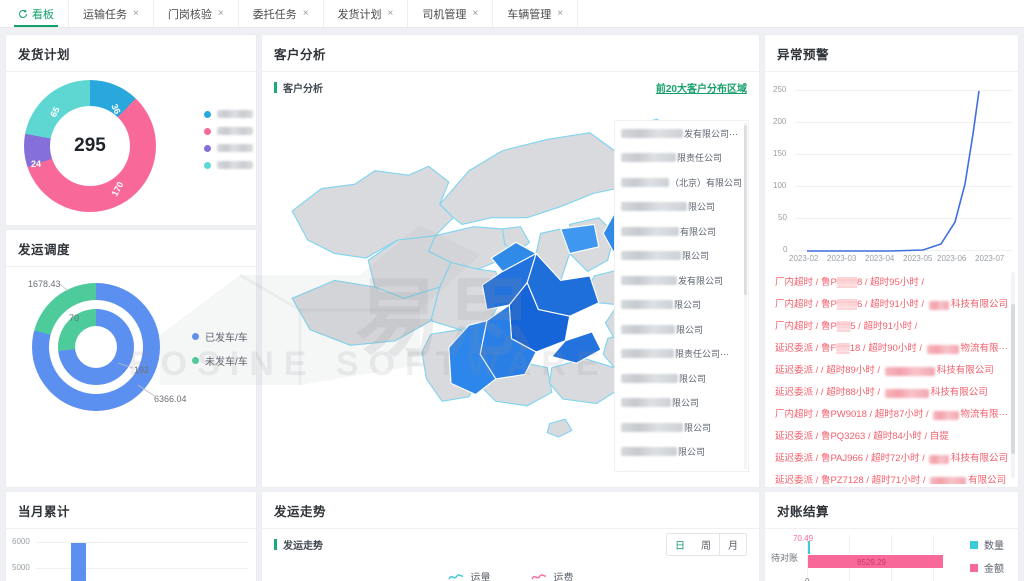 This screenshot has width=1024, height=581. What do you see at coordinates (189, 14) in the screenshot?
I see `tab-label: 门岗核验` at bounding box center [189, 14].